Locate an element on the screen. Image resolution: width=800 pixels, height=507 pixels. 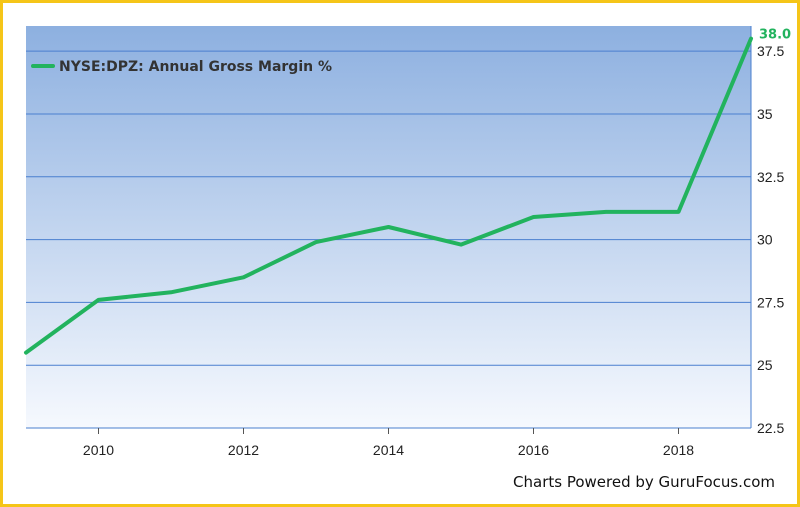
credit-text: Charts Powered by GuruFocus.com is located at coordinates (644, 482).